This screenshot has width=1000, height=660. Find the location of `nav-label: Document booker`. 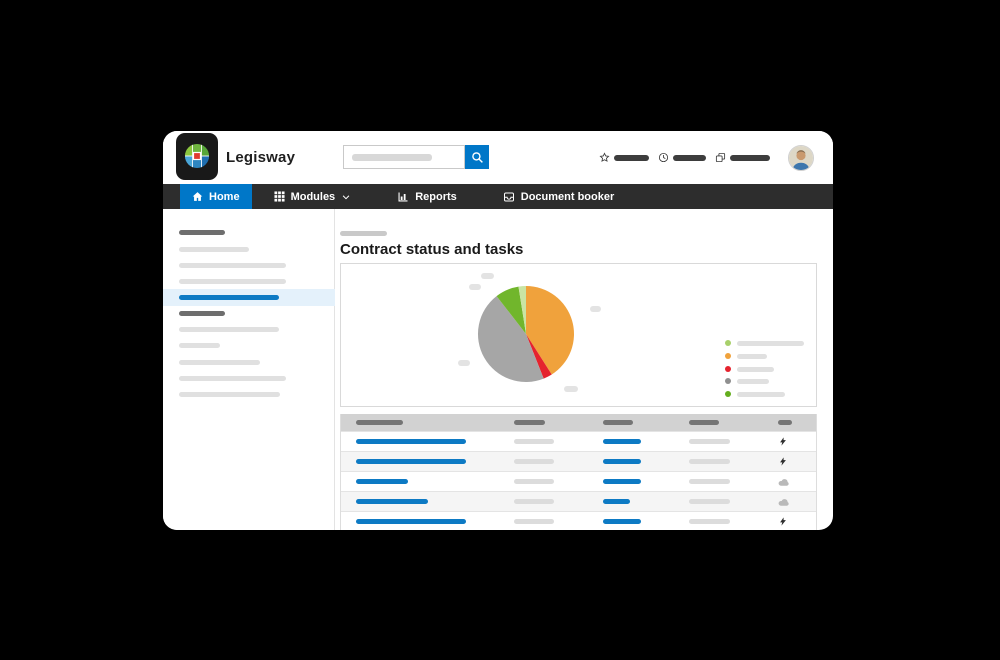

nav-label: Document booker is located at coordinates (567, 196).